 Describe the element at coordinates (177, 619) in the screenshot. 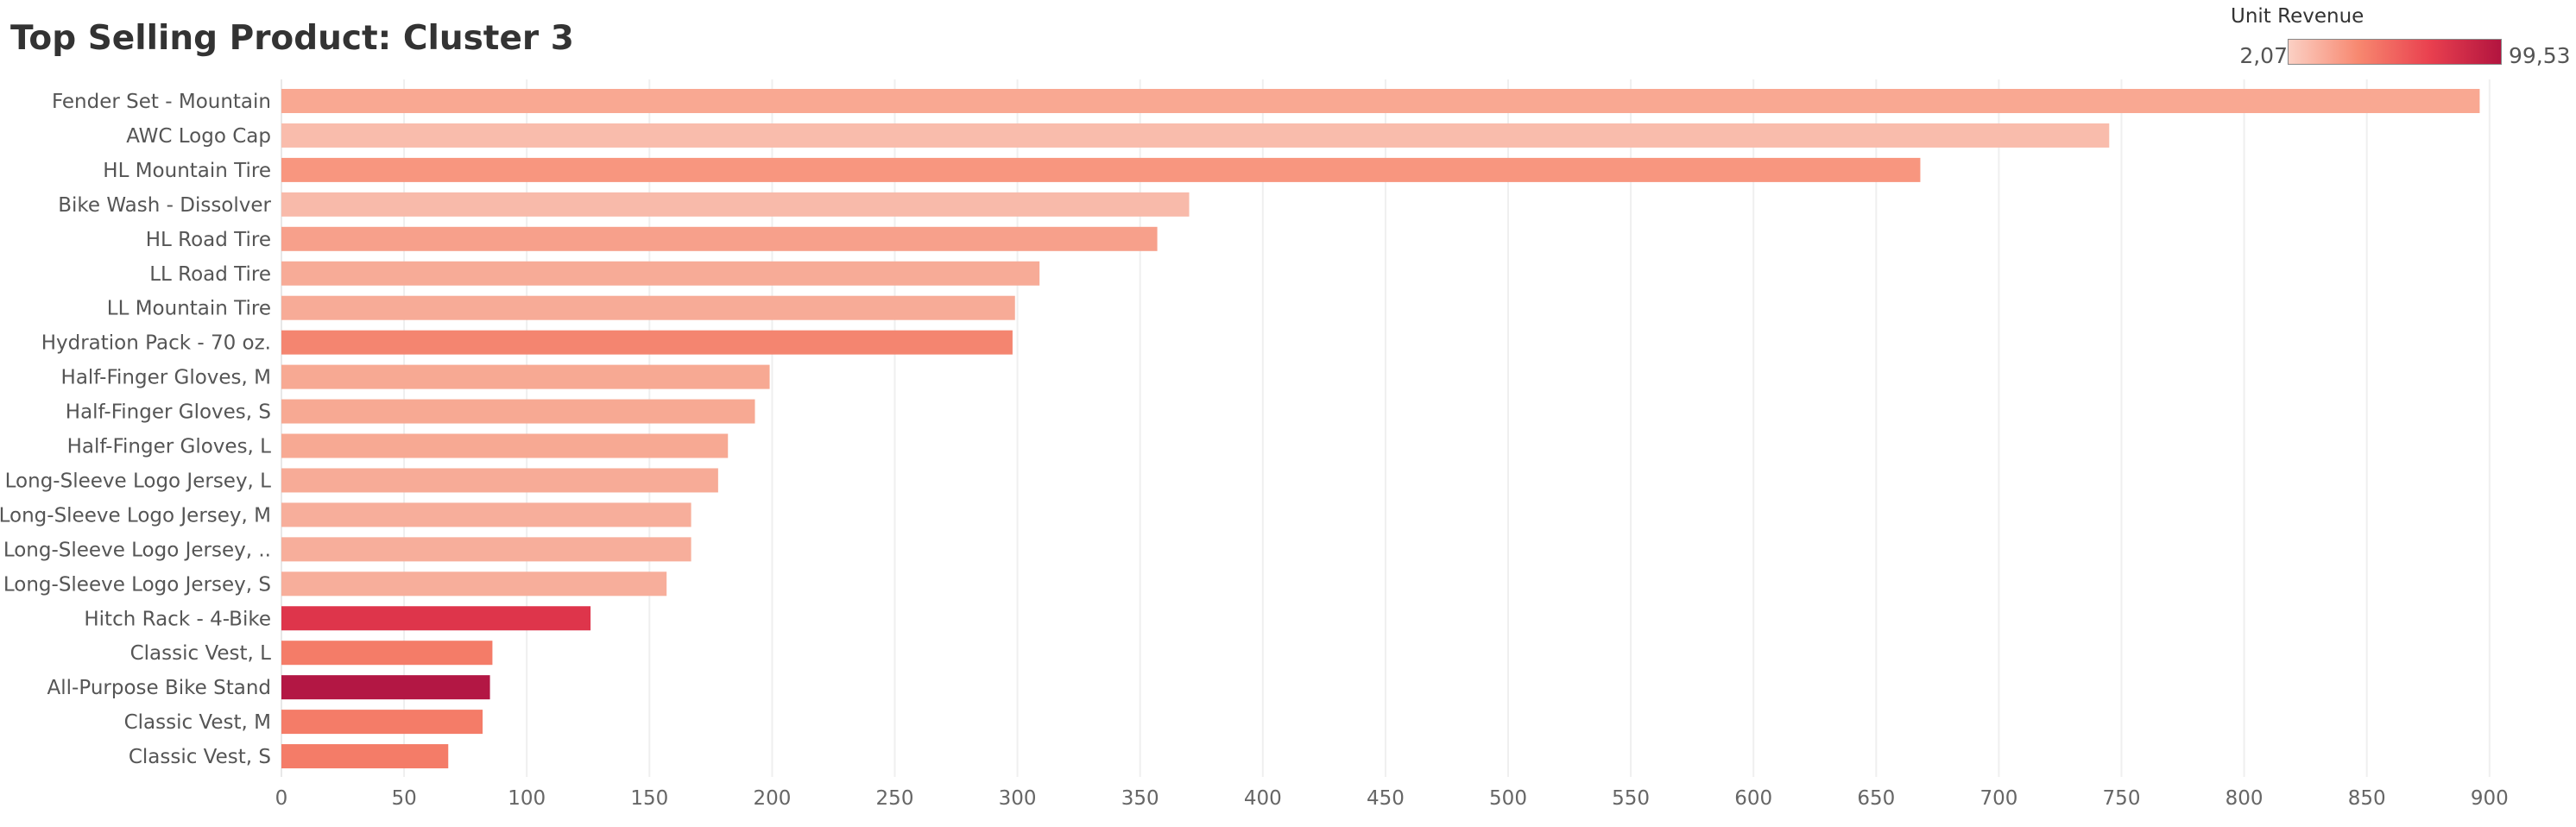

I see `category-label: Hitch Rack - 4-Bike` at that location.